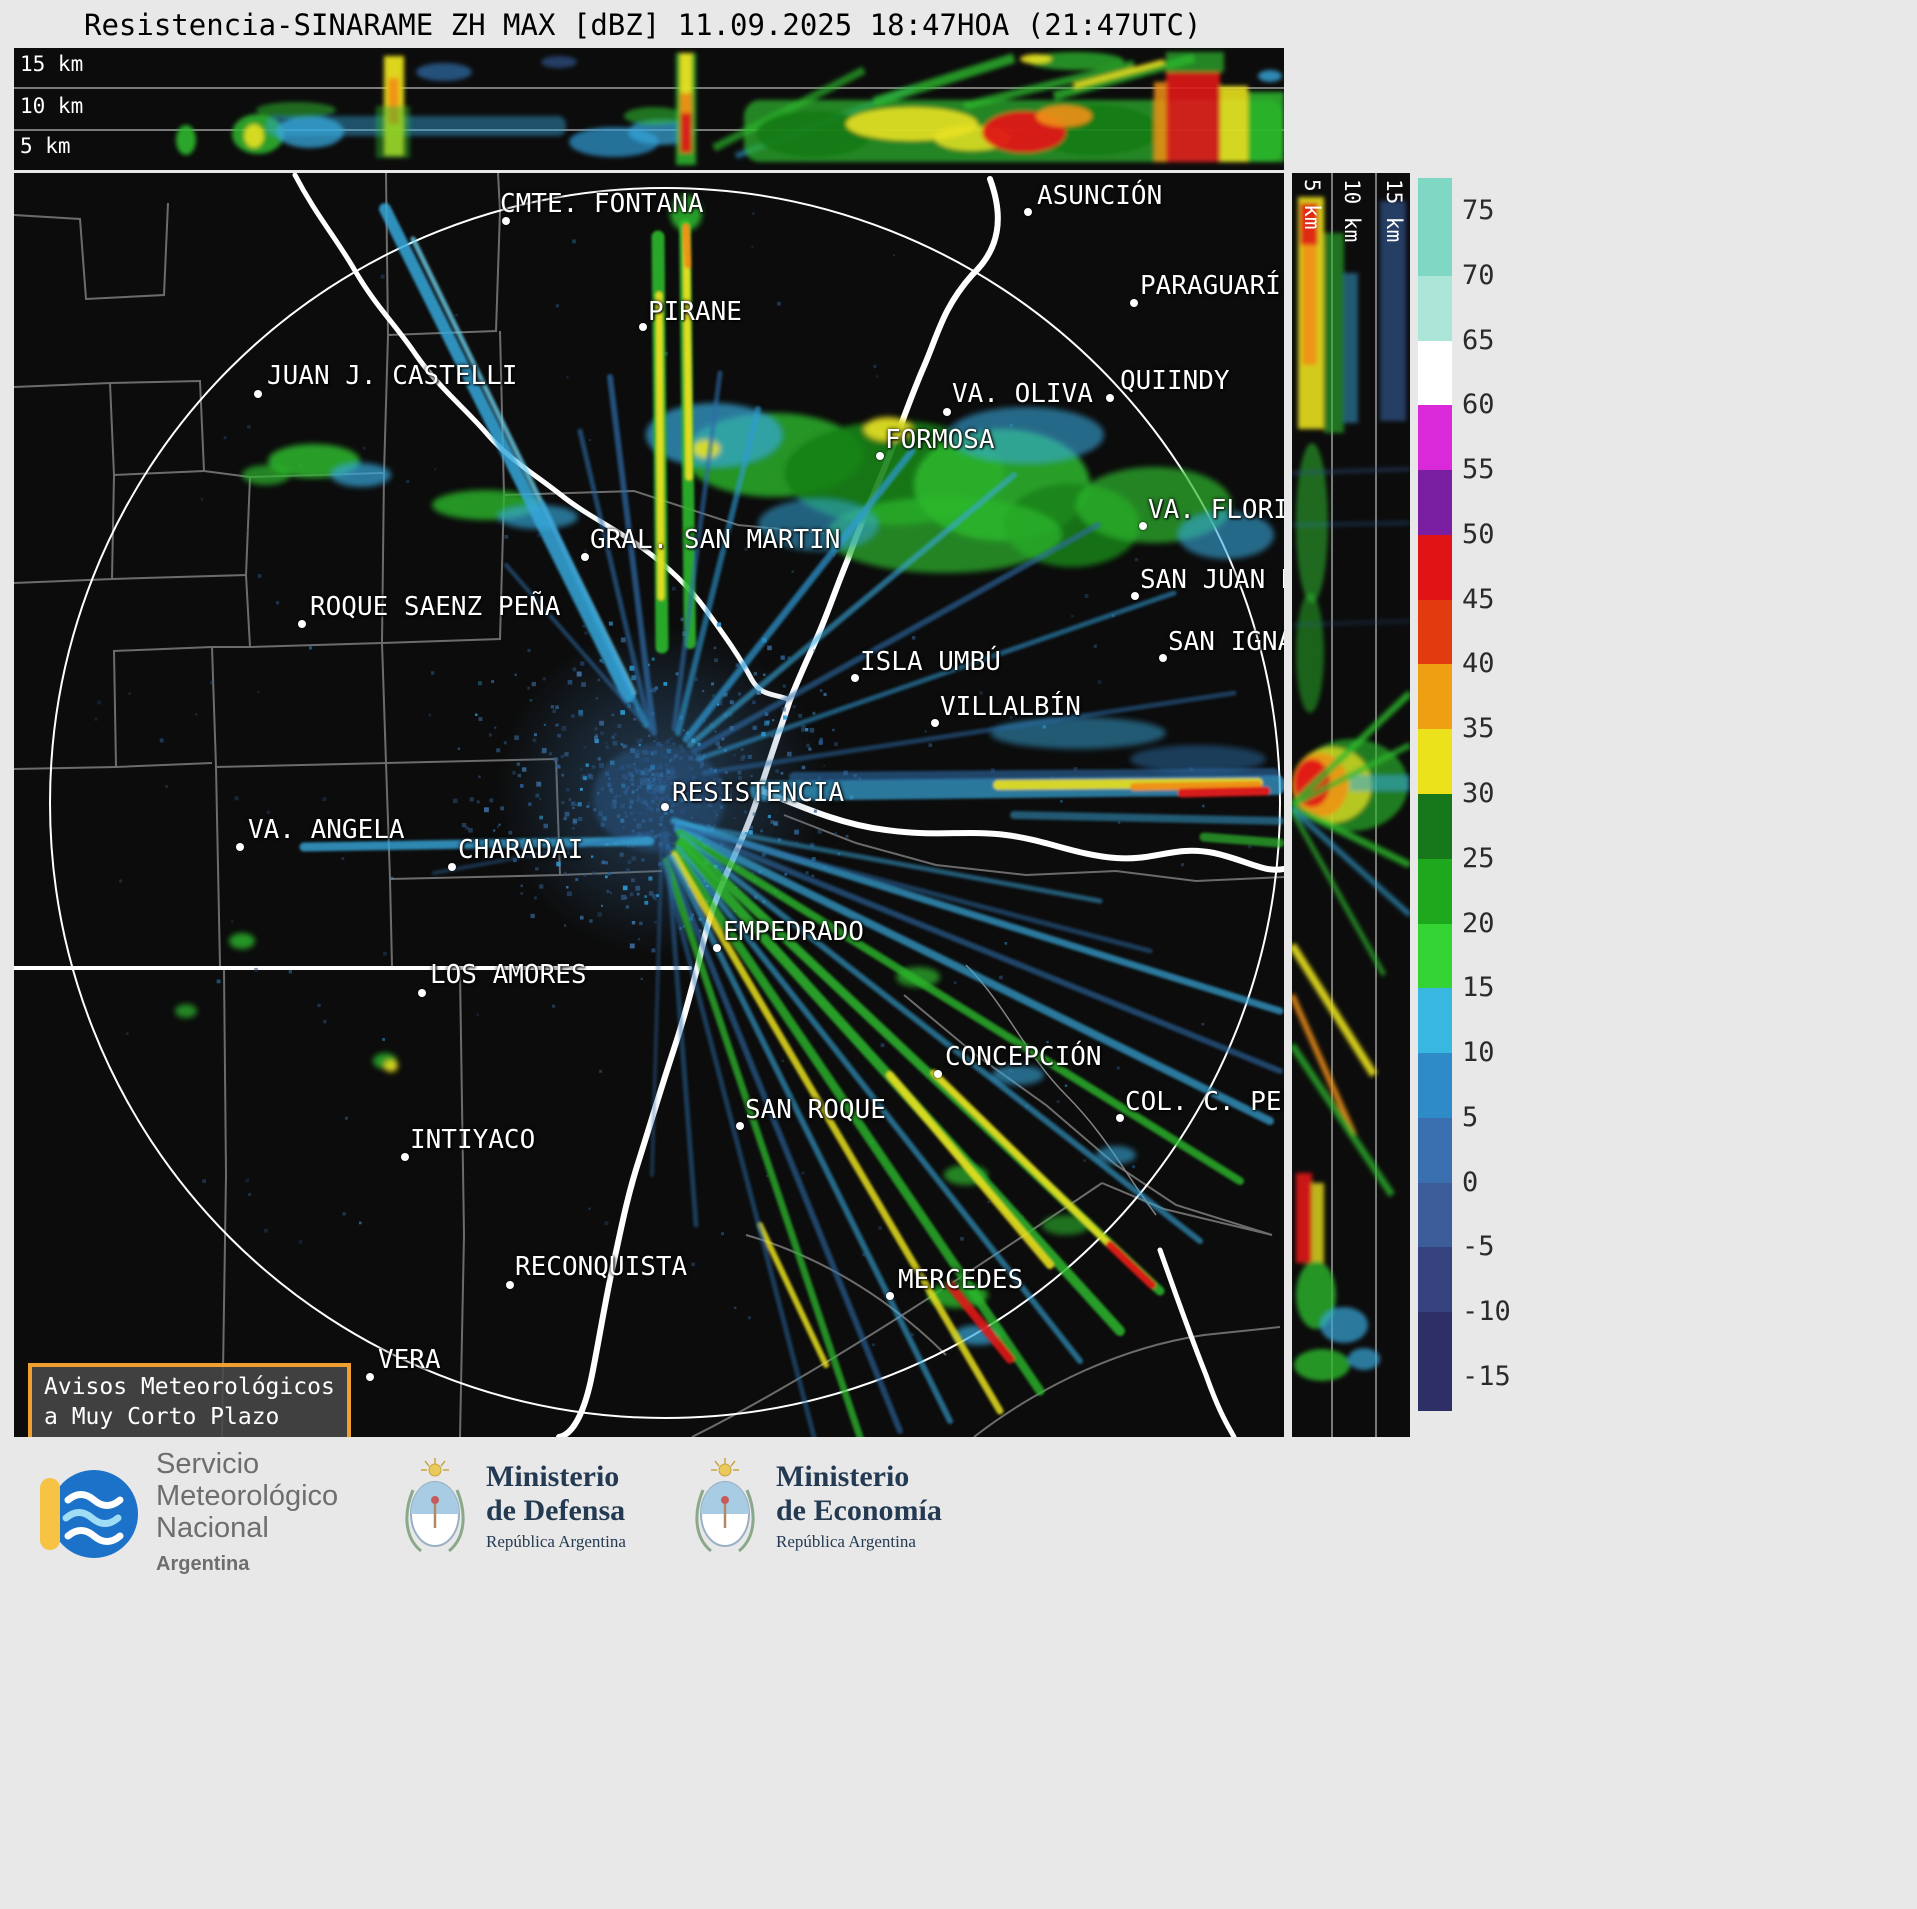  Describe the element at coordinates (859, 1510) in the screenshot. I see `economia-line-2: de Economía` at that location.